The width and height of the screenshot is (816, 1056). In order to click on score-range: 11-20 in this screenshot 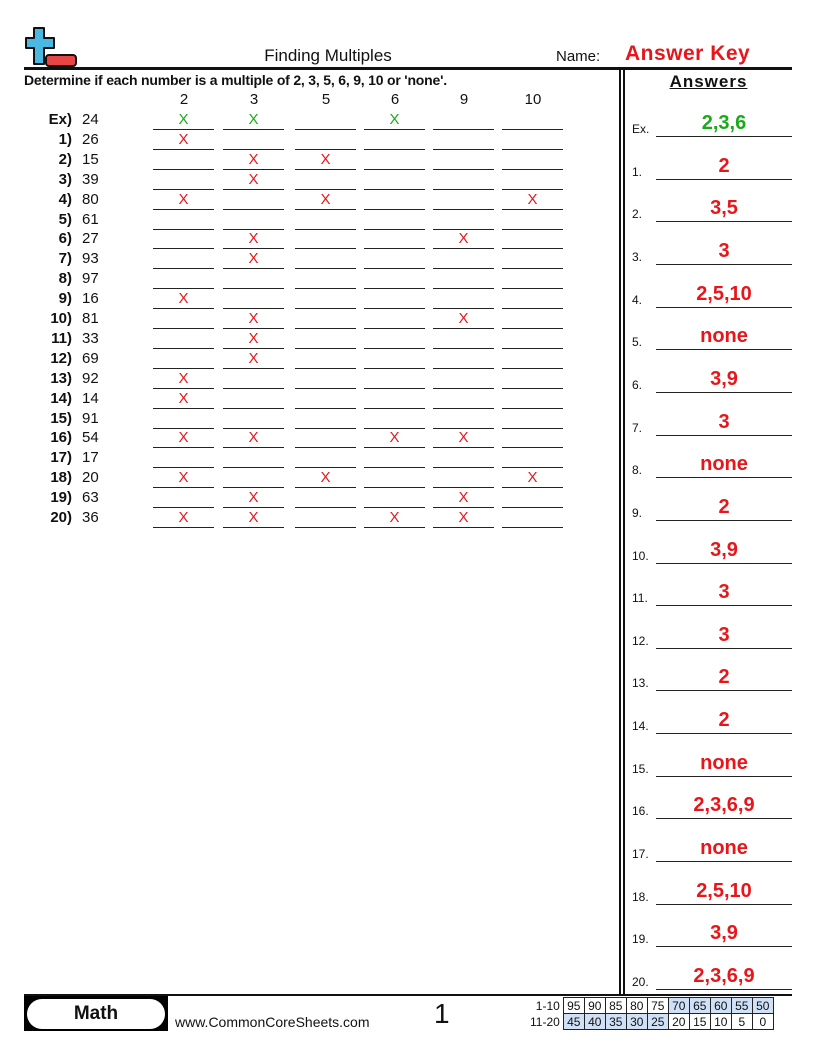, I will do `click(545, 1021)`.